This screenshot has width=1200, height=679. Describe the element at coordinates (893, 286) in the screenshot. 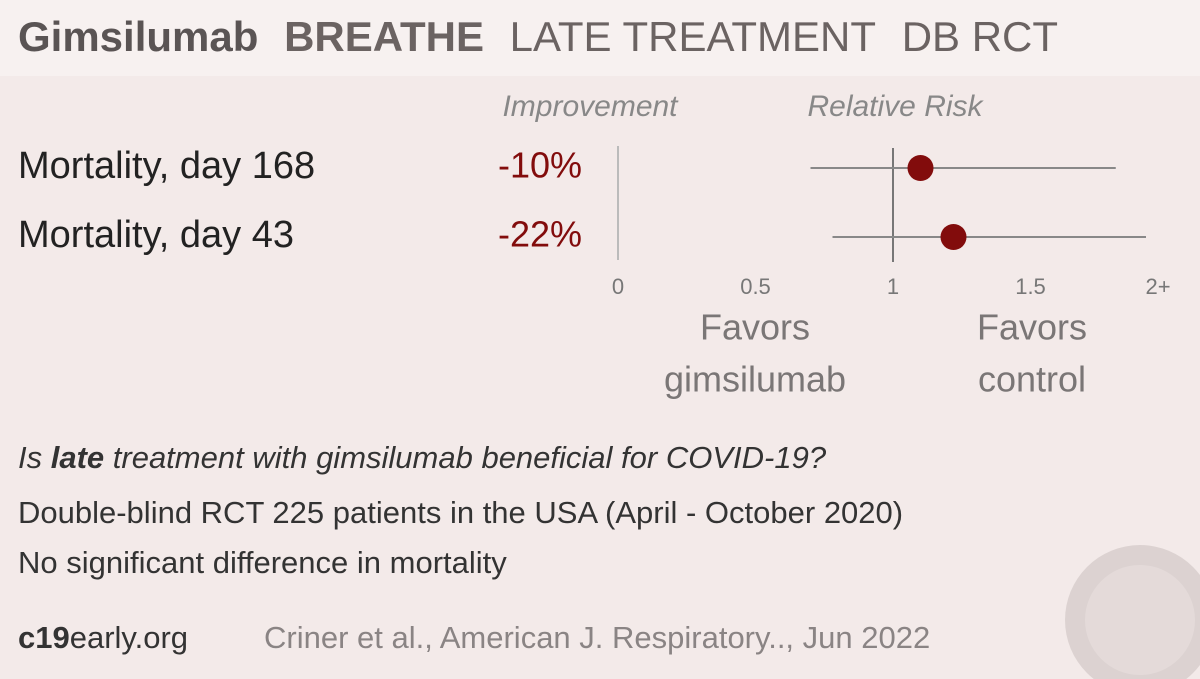

I see `x-tick-label: 1` at that location.